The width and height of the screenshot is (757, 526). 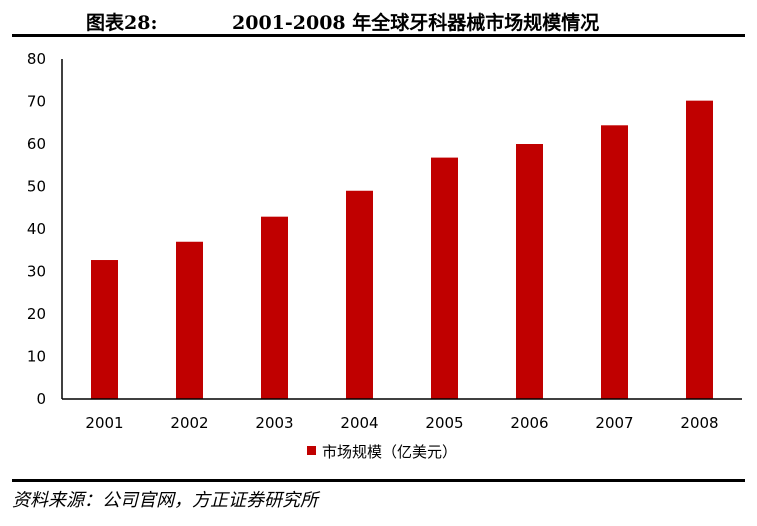 What do you see at coordinates (36, 314) in the screenshot?
I see `y-tick-label: 20` at bounding box center [36, 314].